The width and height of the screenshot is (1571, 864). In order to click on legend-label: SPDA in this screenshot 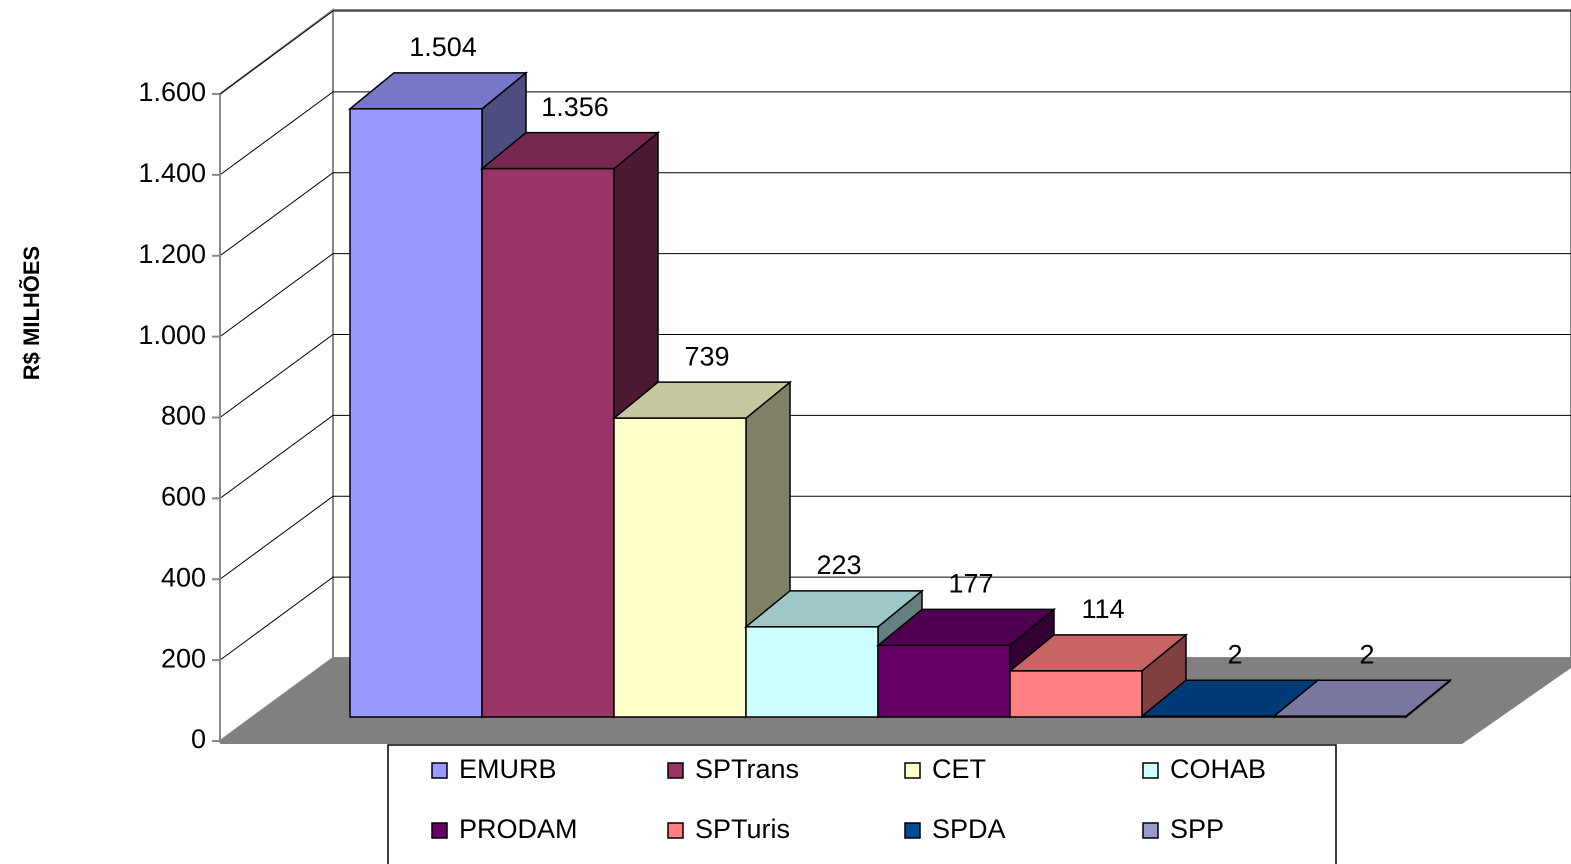, I will do `click(969, 829)`.